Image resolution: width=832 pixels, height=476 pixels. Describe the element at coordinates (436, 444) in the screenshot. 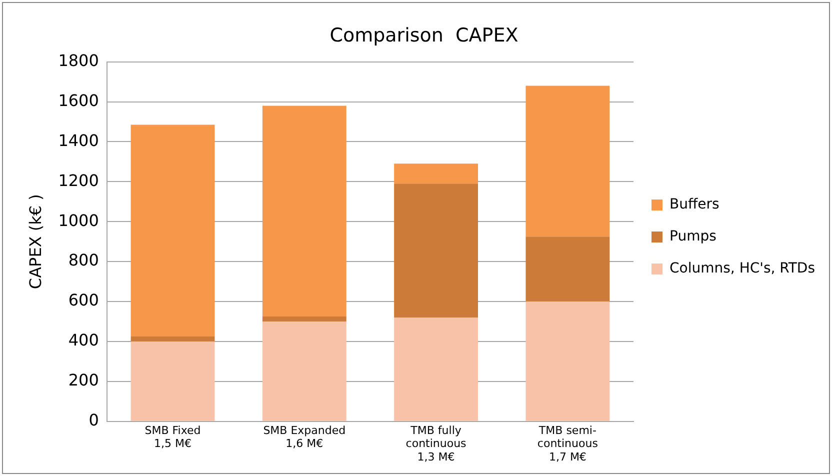

I see `x-tick-label: TMB fully continuous 1,3 M€` at that location.